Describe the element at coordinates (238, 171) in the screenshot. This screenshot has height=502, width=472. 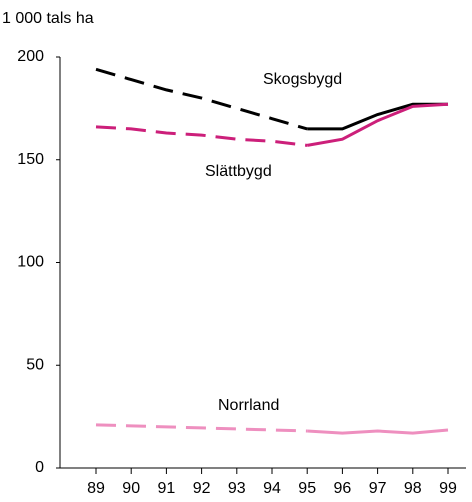
I see `series-label: Slättbygd` at that location.